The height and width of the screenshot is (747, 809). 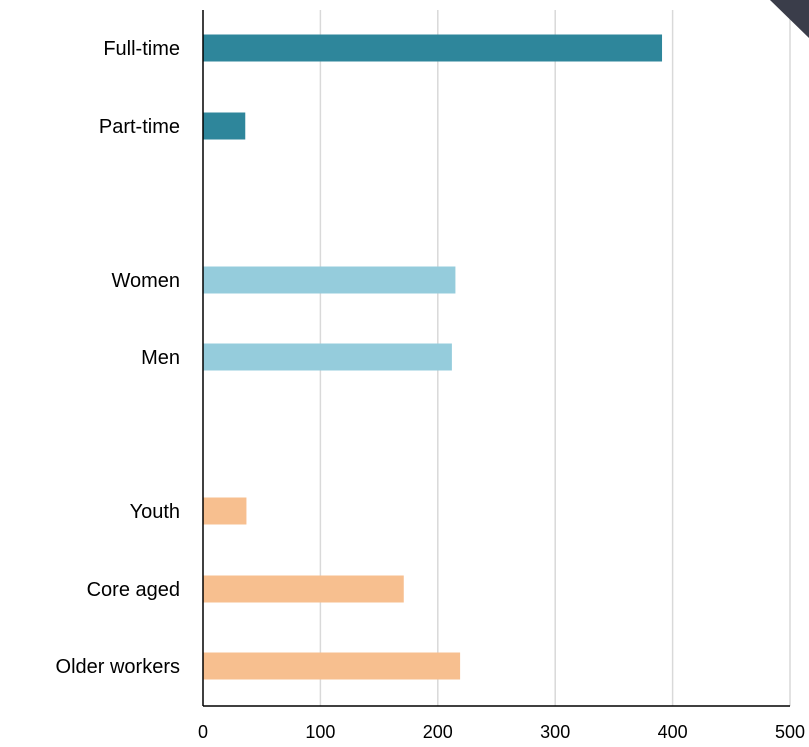 What do you see at coordinates (673, 732) in the screenshot?
I see `x-tick-label-400: 400` at bounding box center [673, 732].